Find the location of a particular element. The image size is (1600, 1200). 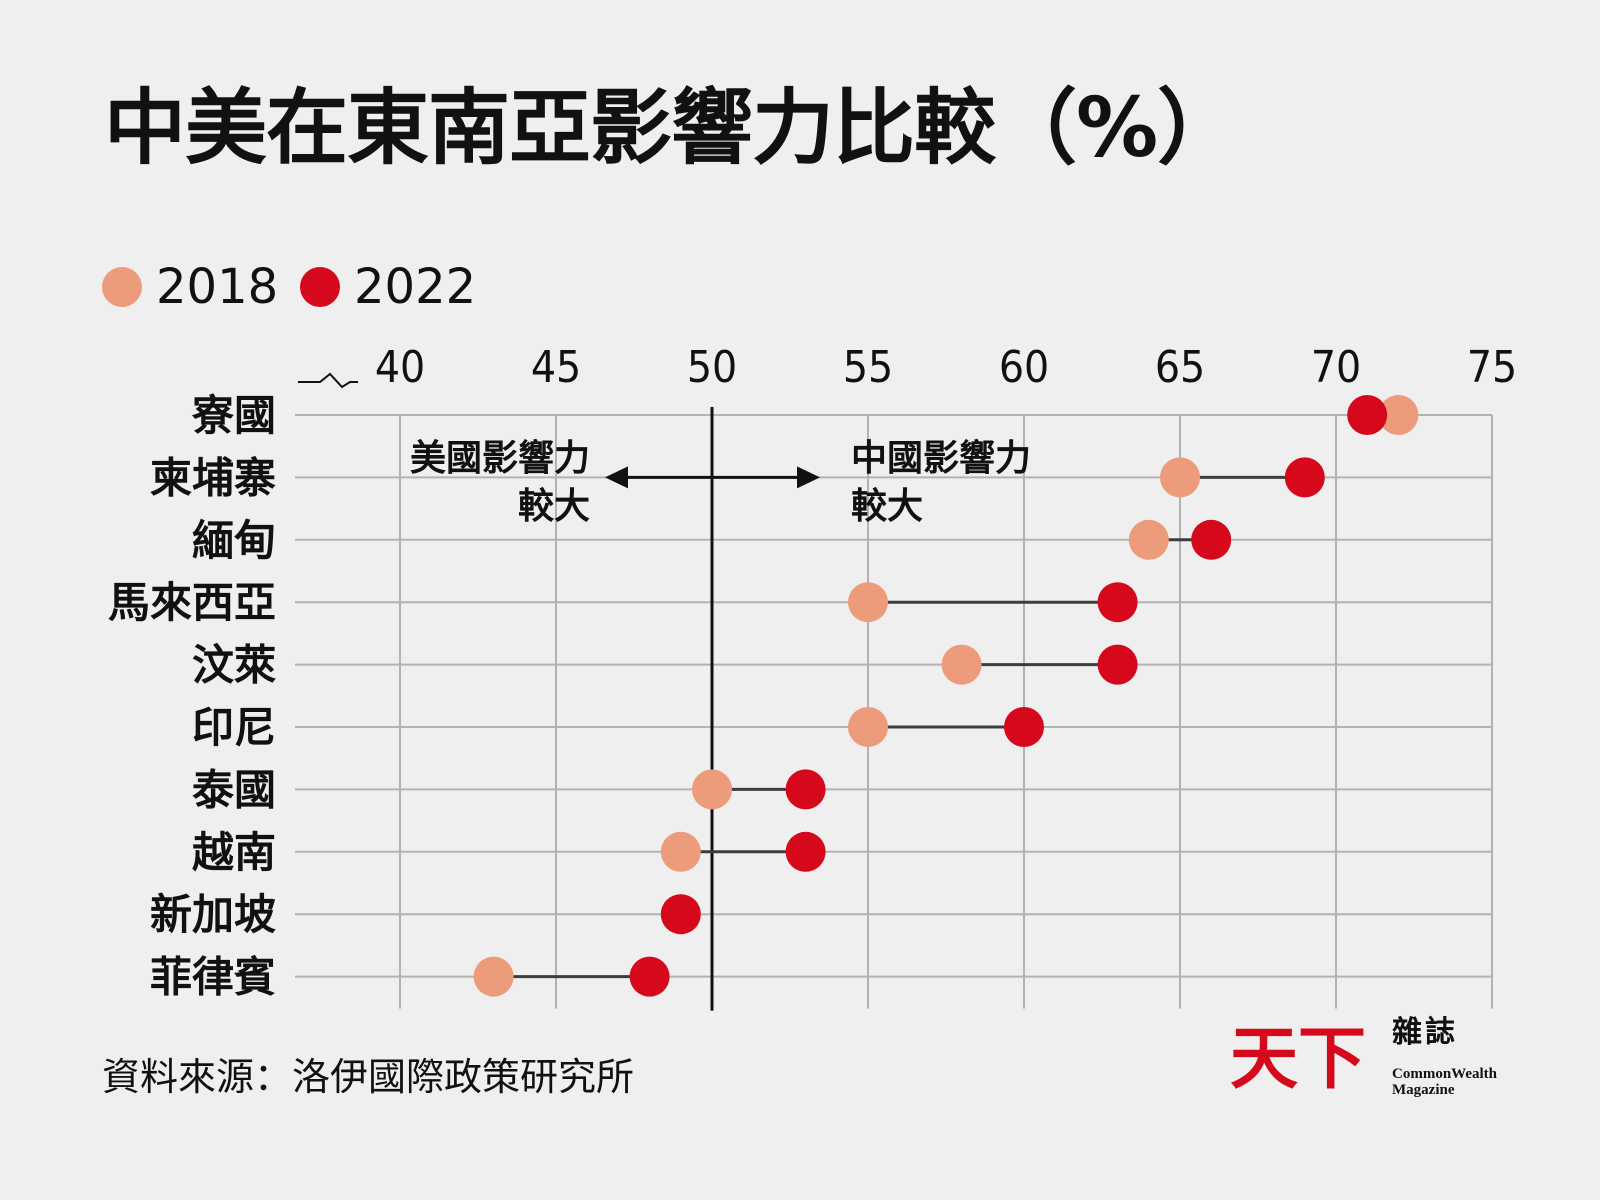

chart-title: 中美在東南亞影響力比較（%） is located at coordinates (671, 128).